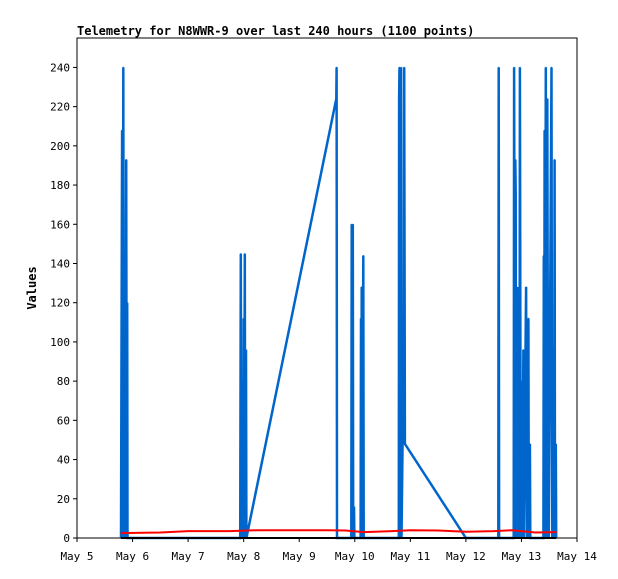  Describe the element at coordinates (522, 556) in the screenshot. I see `x-tick-label: May 13` at that location.